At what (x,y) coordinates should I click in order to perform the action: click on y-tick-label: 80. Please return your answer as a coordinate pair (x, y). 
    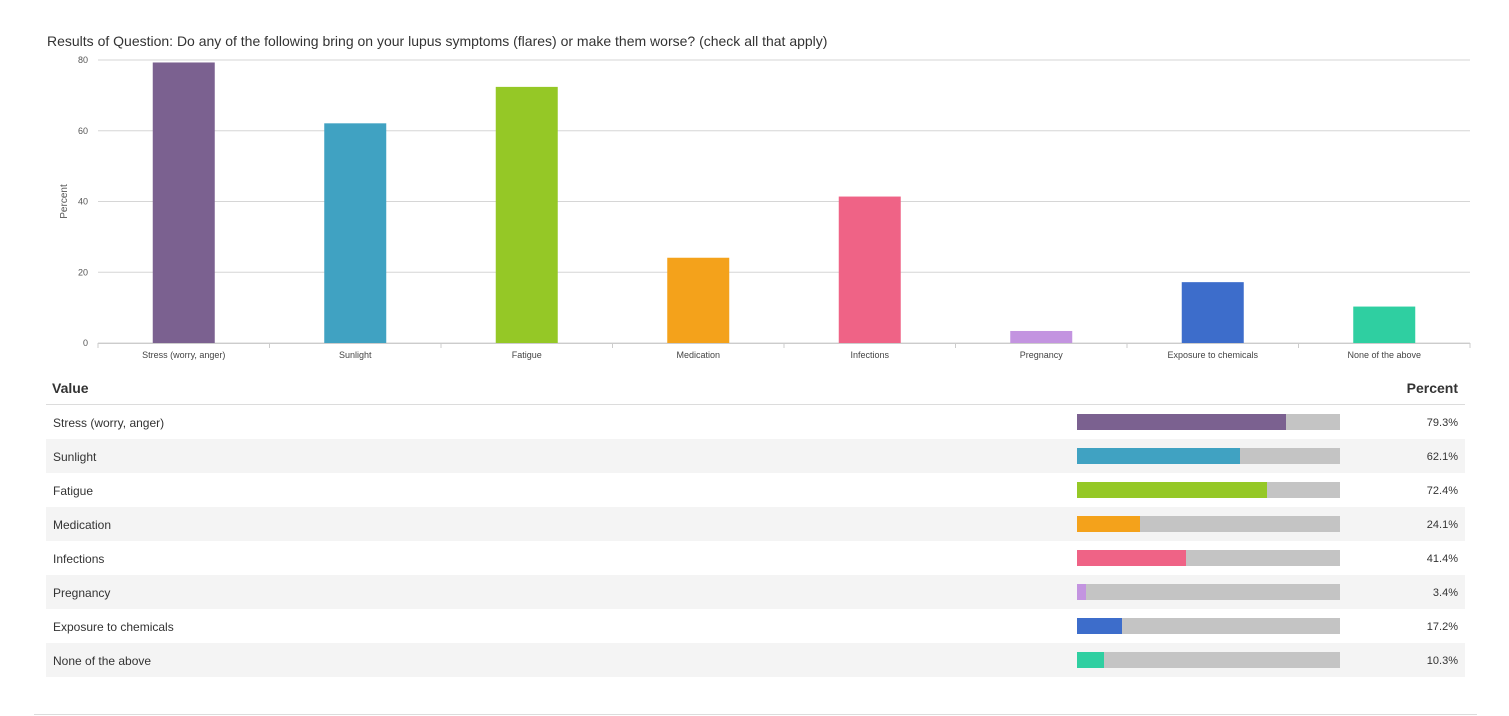
    Looking at the image, I should click on (83, 60).